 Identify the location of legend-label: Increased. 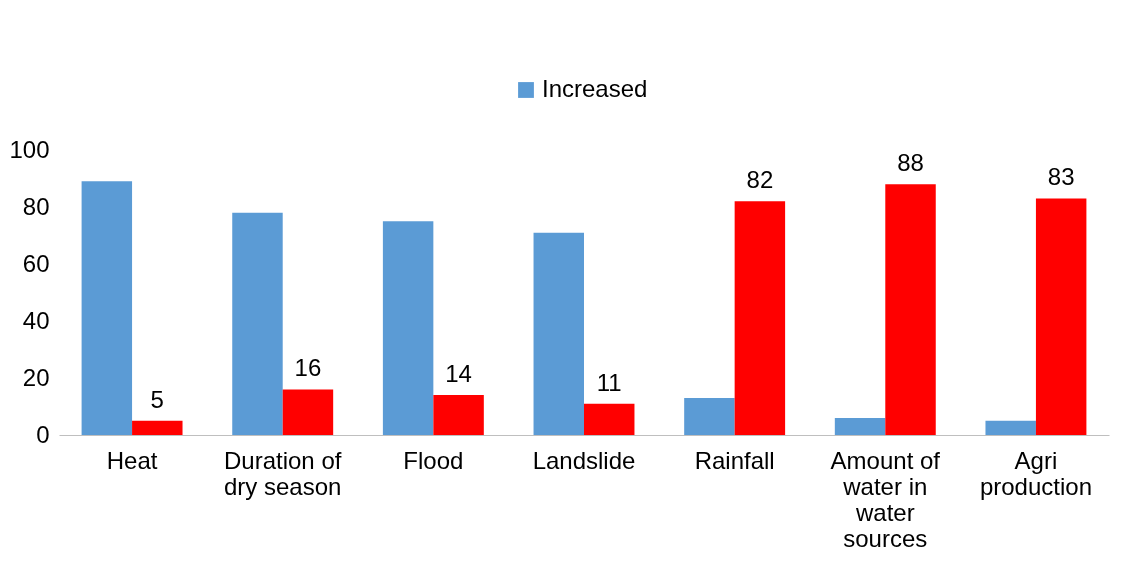
(595, 88).